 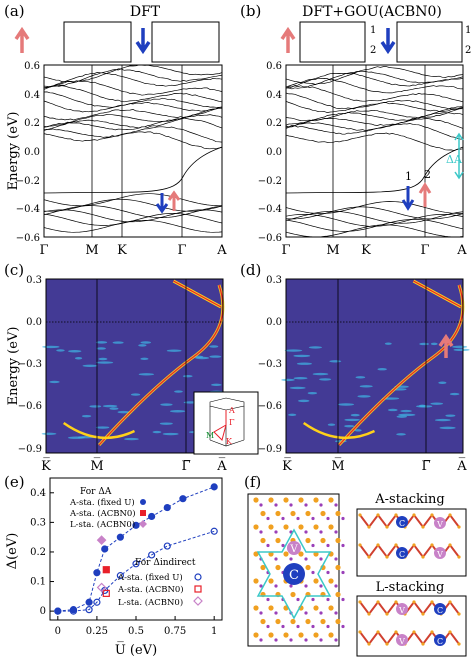 What do you see at coordinates (14, 482) in the screenshot?
I see `panel-e-label: (e)` at bounding box center [14, 482].